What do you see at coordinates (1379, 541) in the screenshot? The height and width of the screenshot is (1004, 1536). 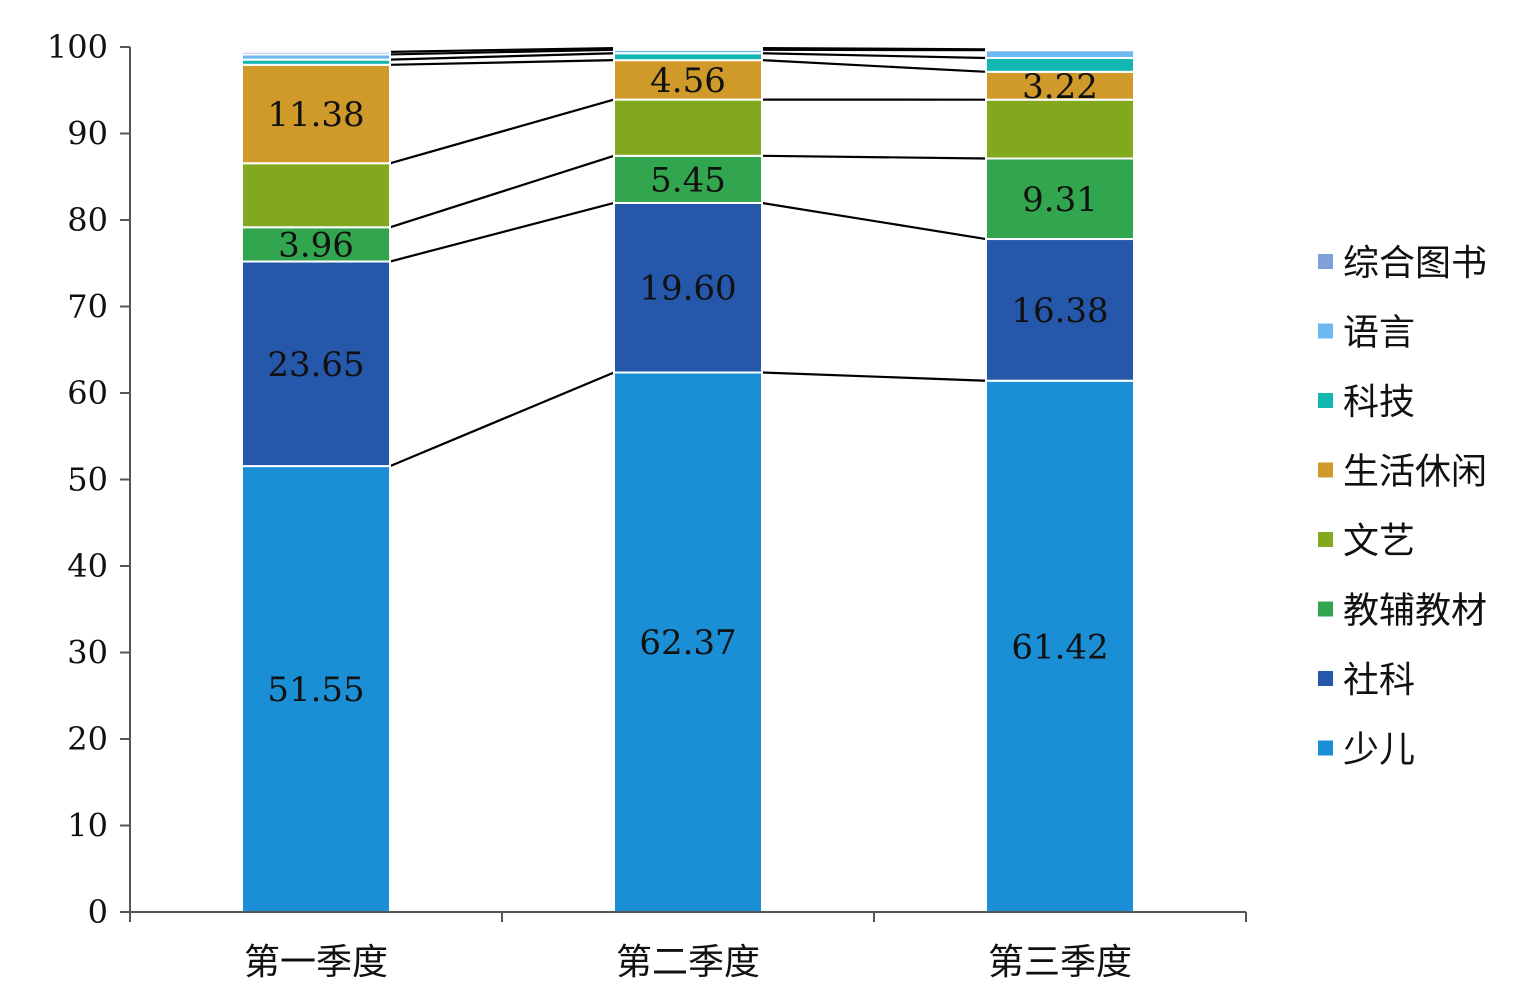 I see `legend-label: 文艺` at bounding box center [1379, 541].